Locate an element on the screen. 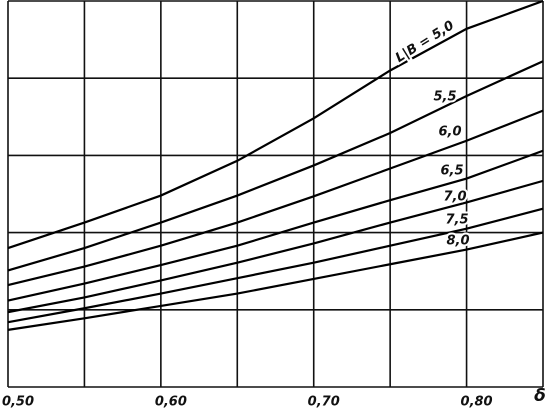 The width and height of the screenshot is (549, 412). x-axis-label: δ is located at coordinates (540, 396).